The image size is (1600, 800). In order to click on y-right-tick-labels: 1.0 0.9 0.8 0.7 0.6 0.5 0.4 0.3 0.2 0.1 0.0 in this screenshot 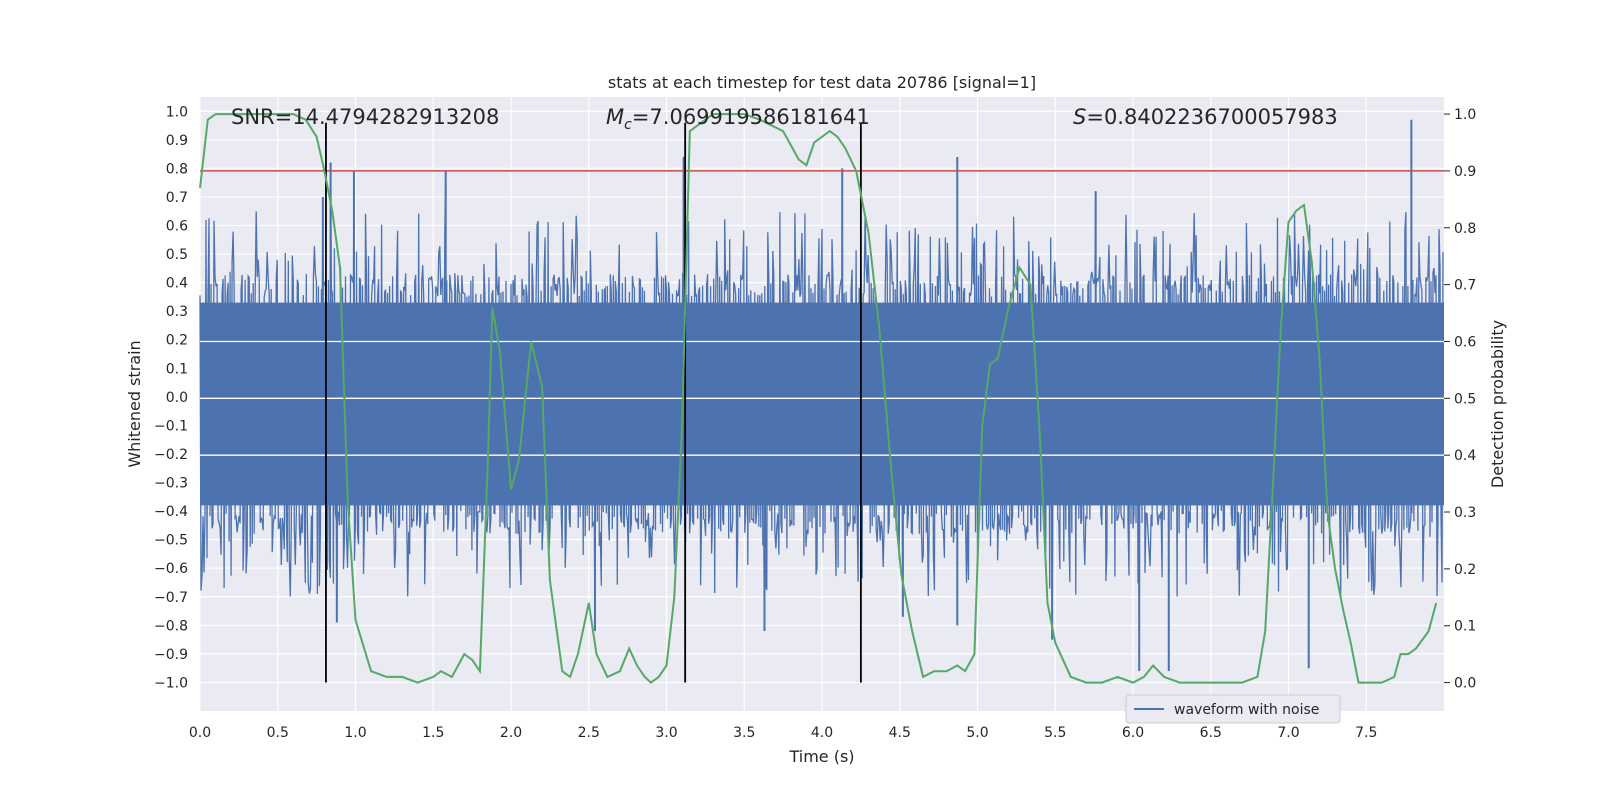, I will do `click(1460, 399)`.